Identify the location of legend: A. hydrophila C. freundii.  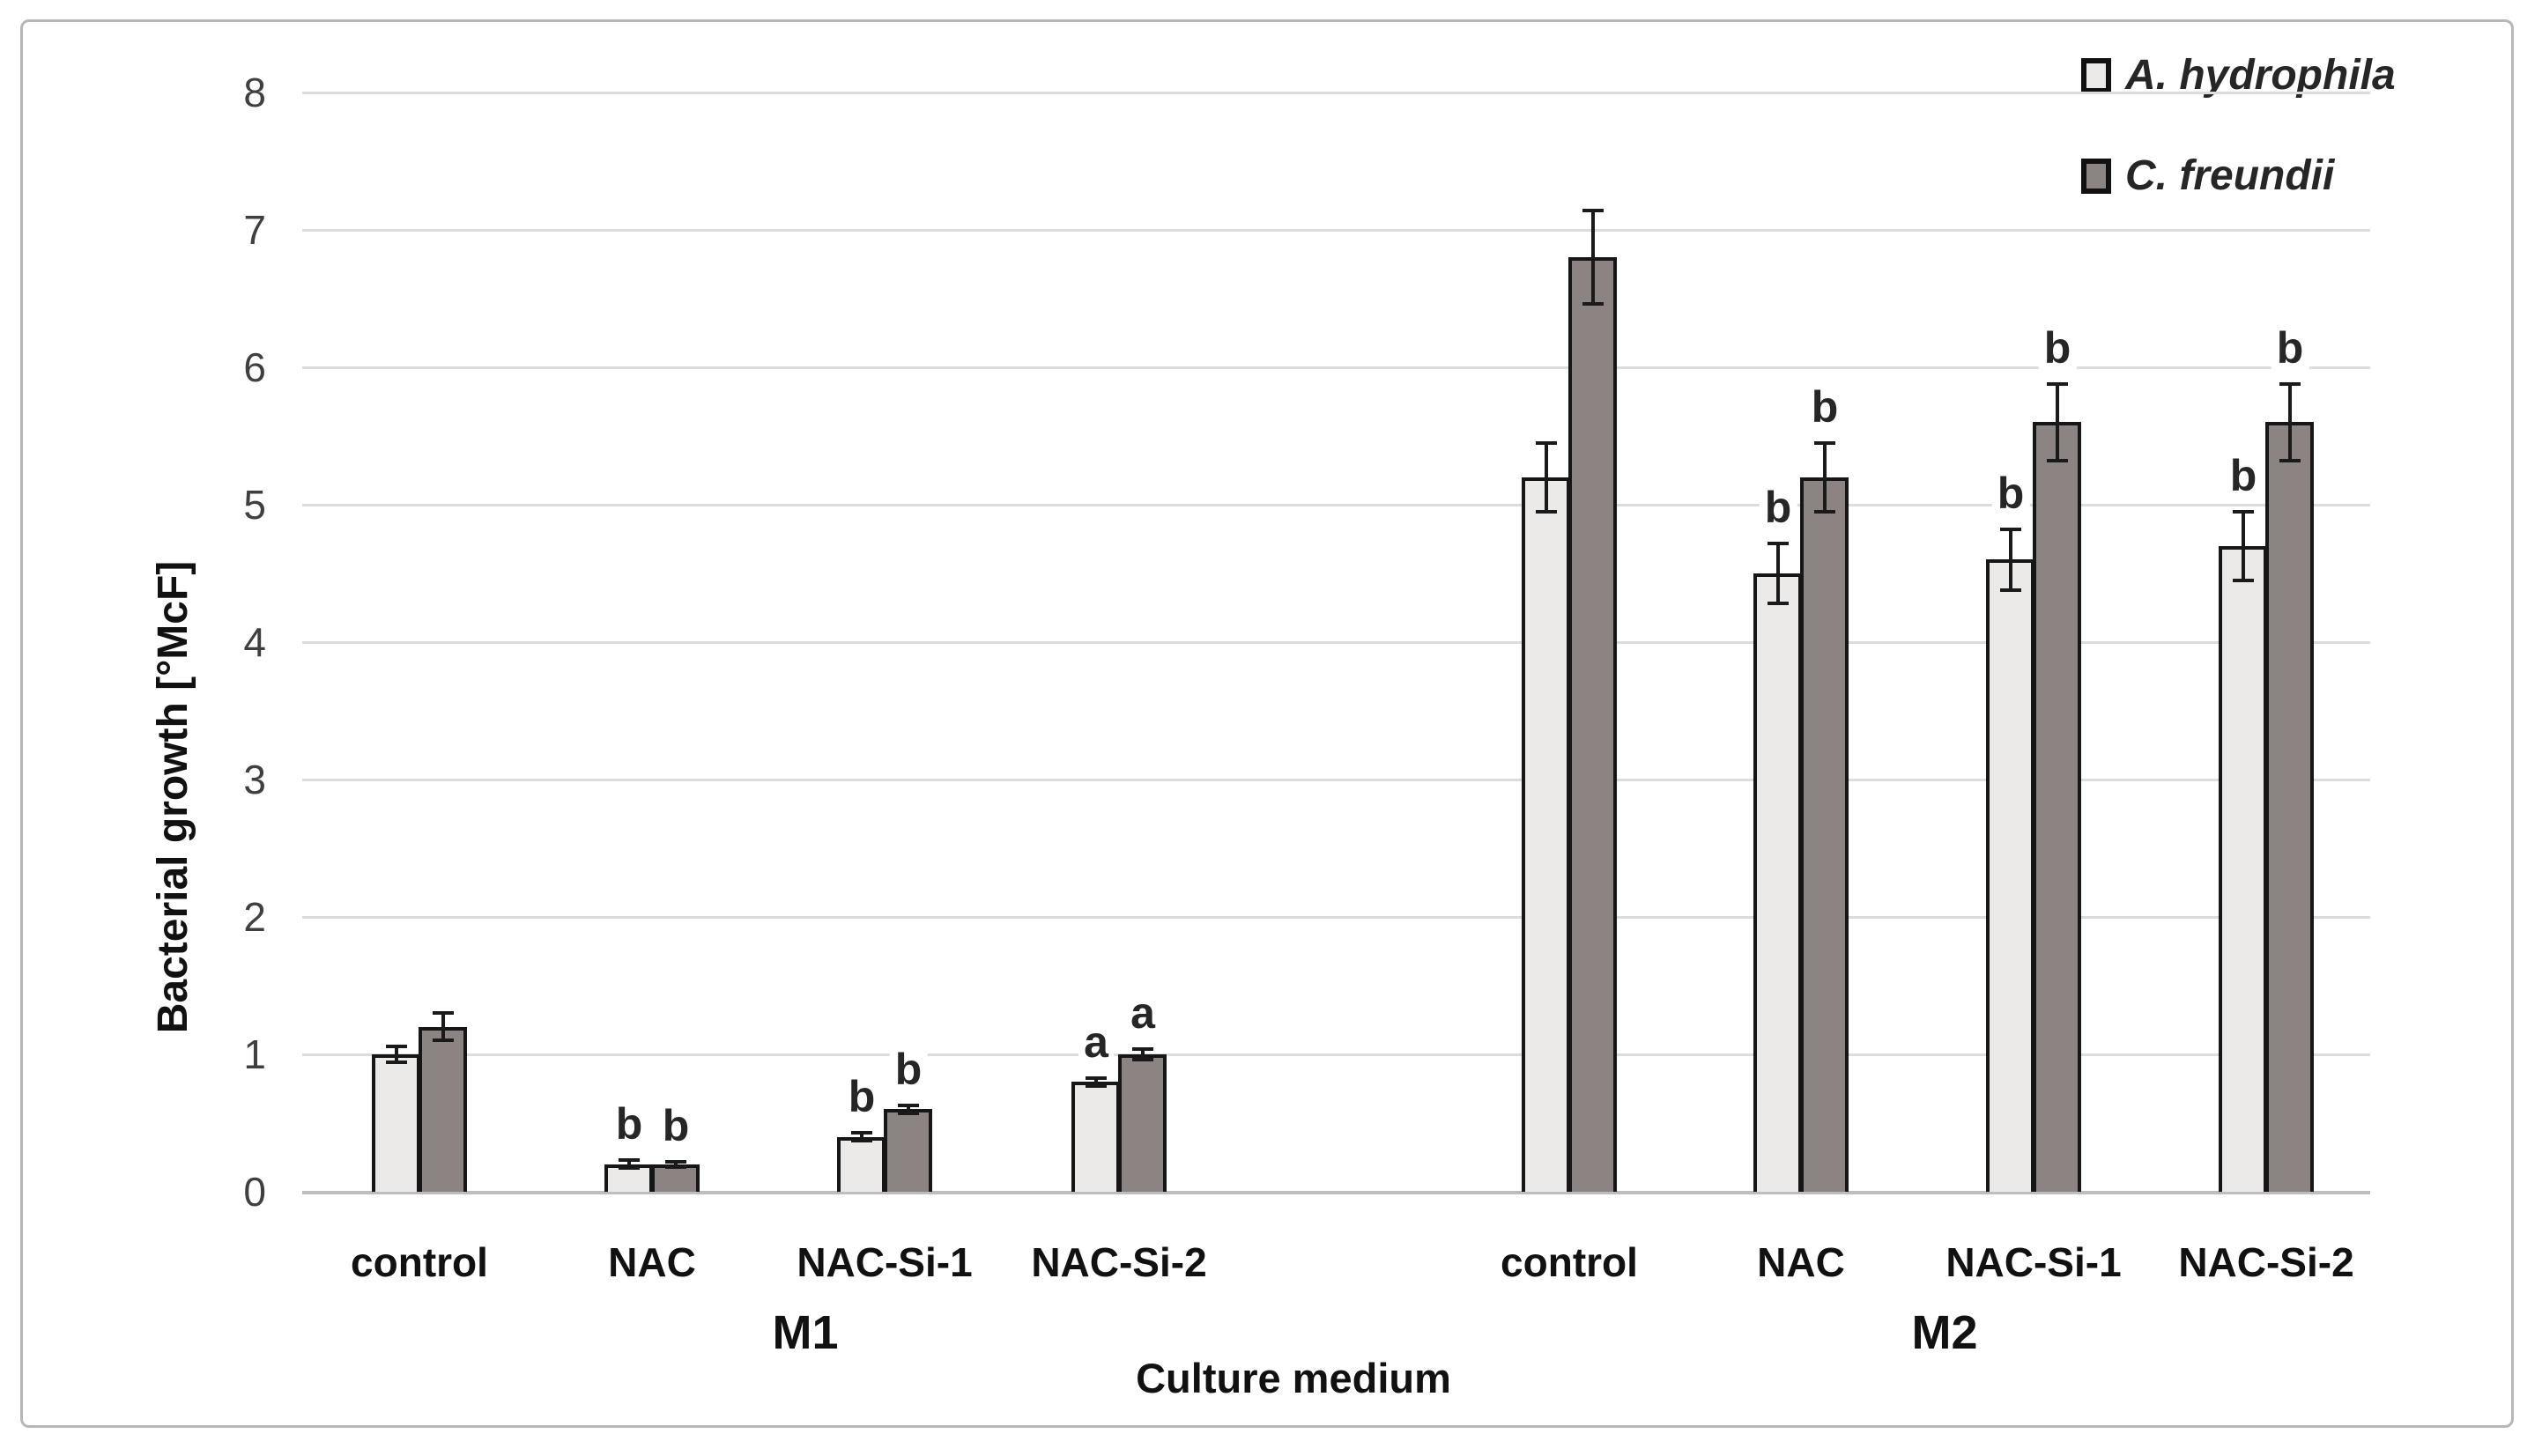
(2238, 155).